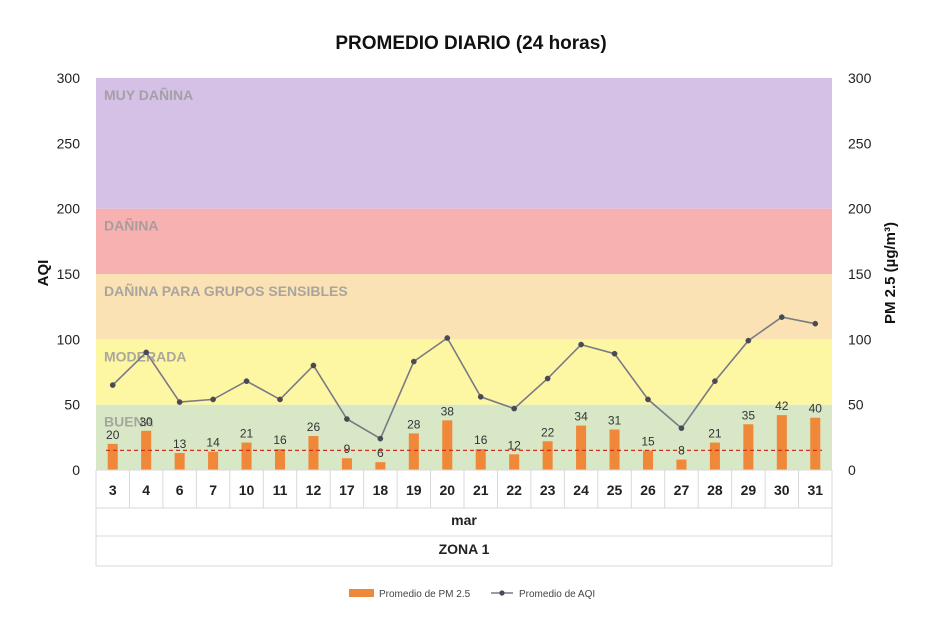  What do you see at coordinates (860, 209) in the screenshot?
I see `y-right-tick-4: 200` at bounding box center [860, 209].